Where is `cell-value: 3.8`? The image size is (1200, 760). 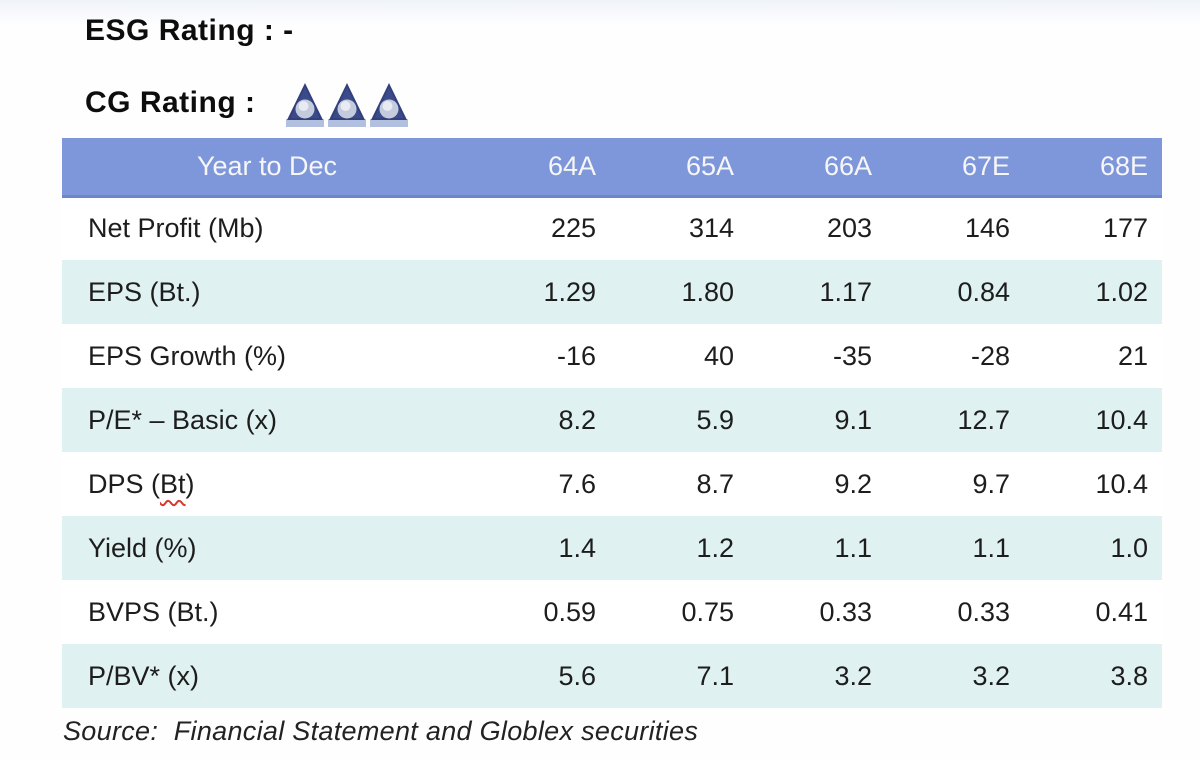
cell-value: 3.8 is located at coordinates (1093, 676).